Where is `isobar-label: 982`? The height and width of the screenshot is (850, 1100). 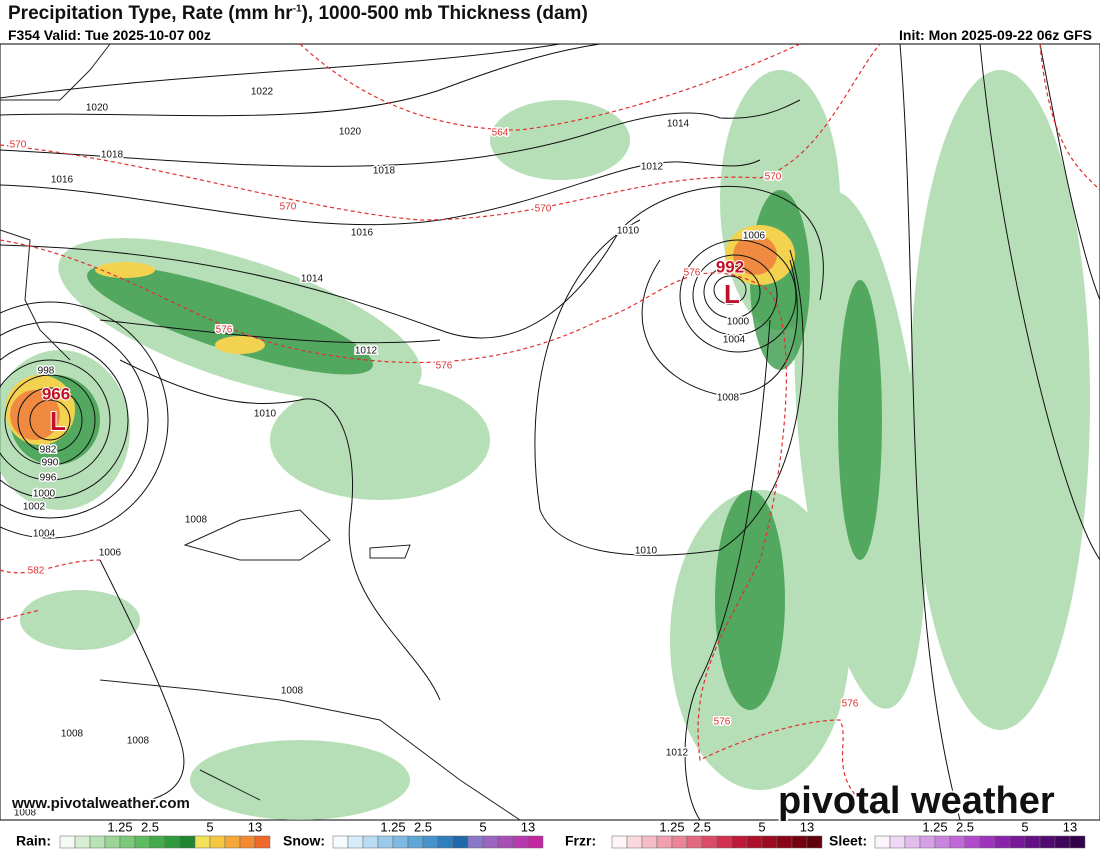
isobar-label: 982 is located at coordinates (48, 450).